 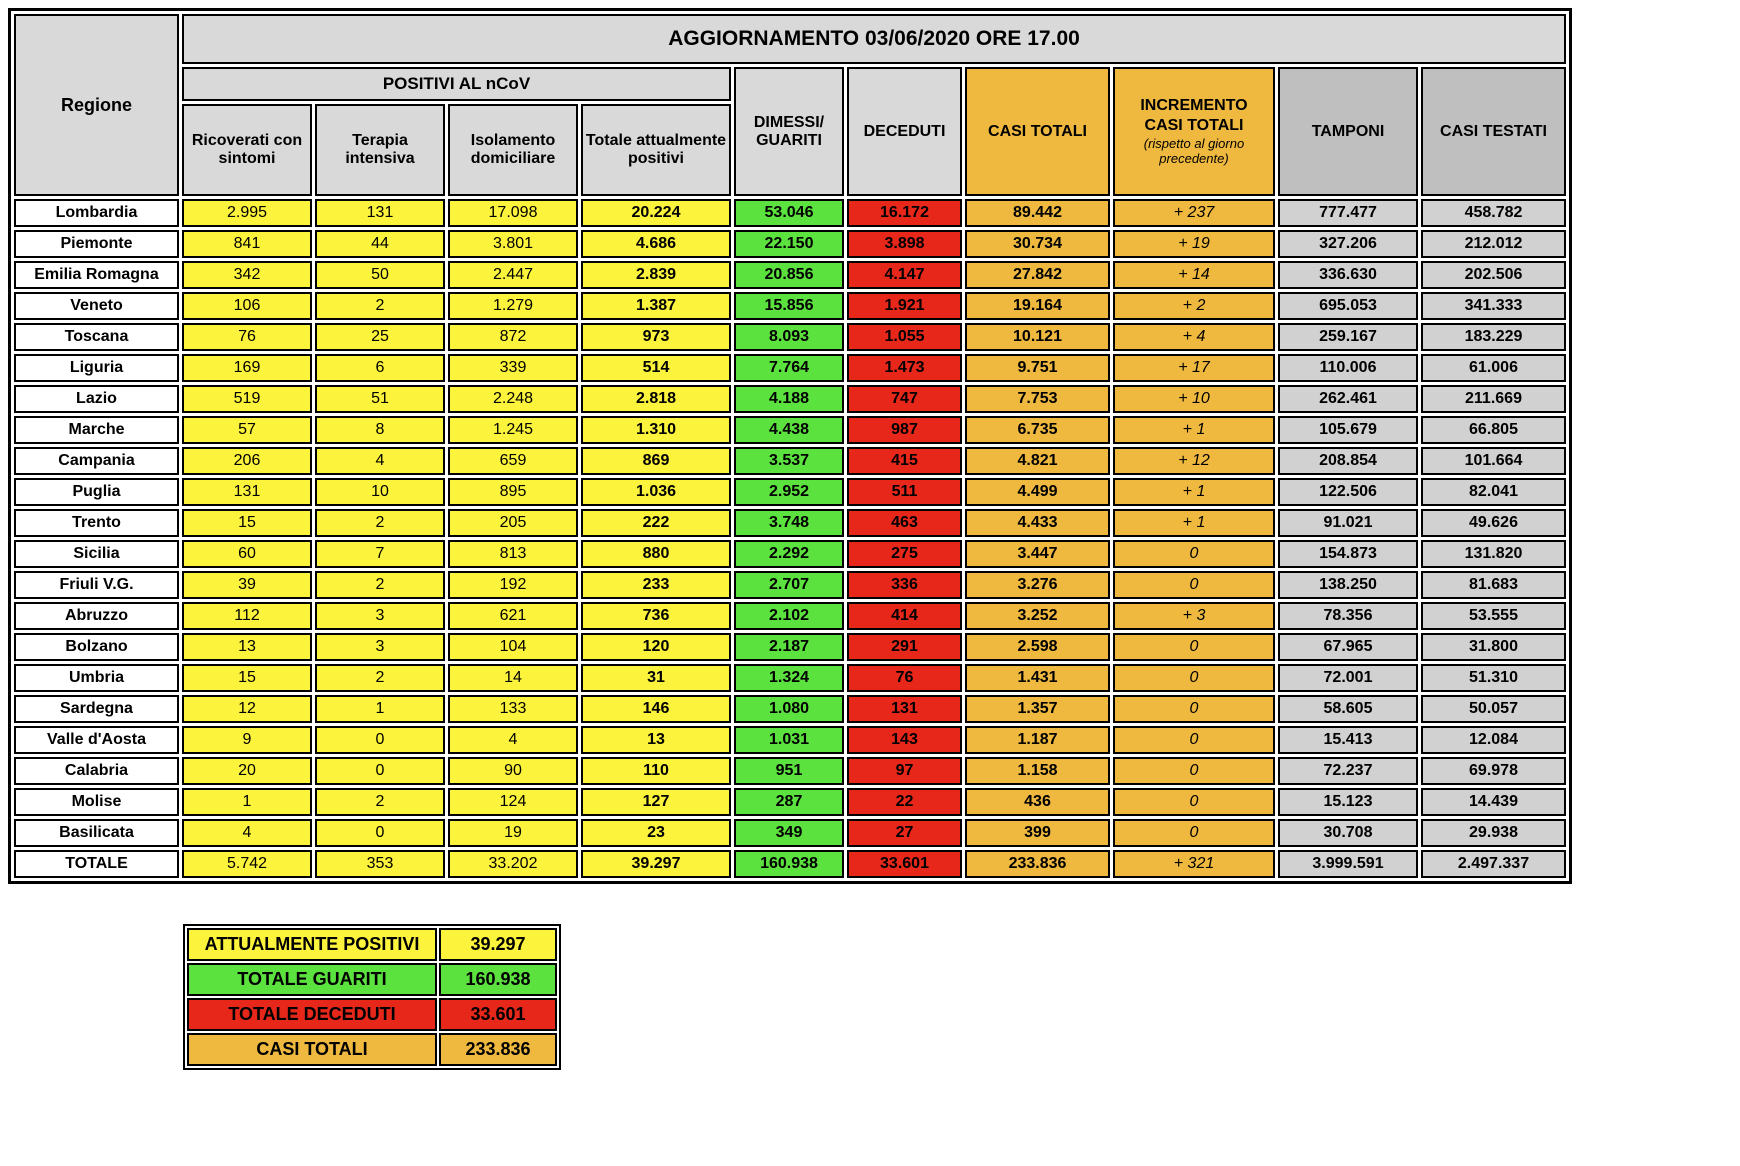 What do you see at coordinates (1037, 523) in the screenshot?
I see `casi-totali-cell: 4.433` at bounding box center [1037, 523].